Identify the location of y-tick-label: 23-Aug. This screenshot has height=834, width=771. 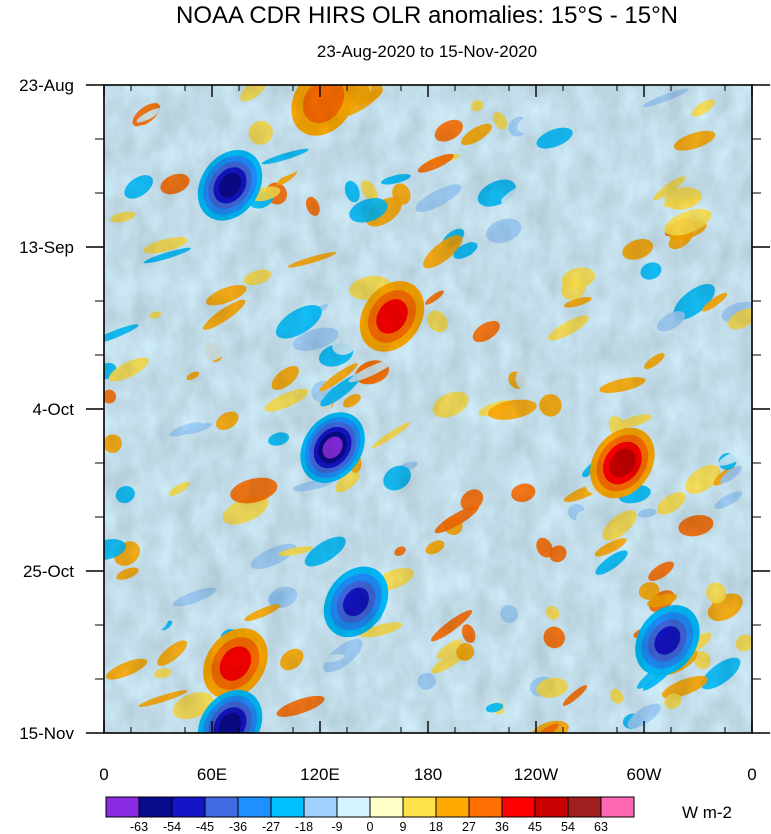
(46, 85).